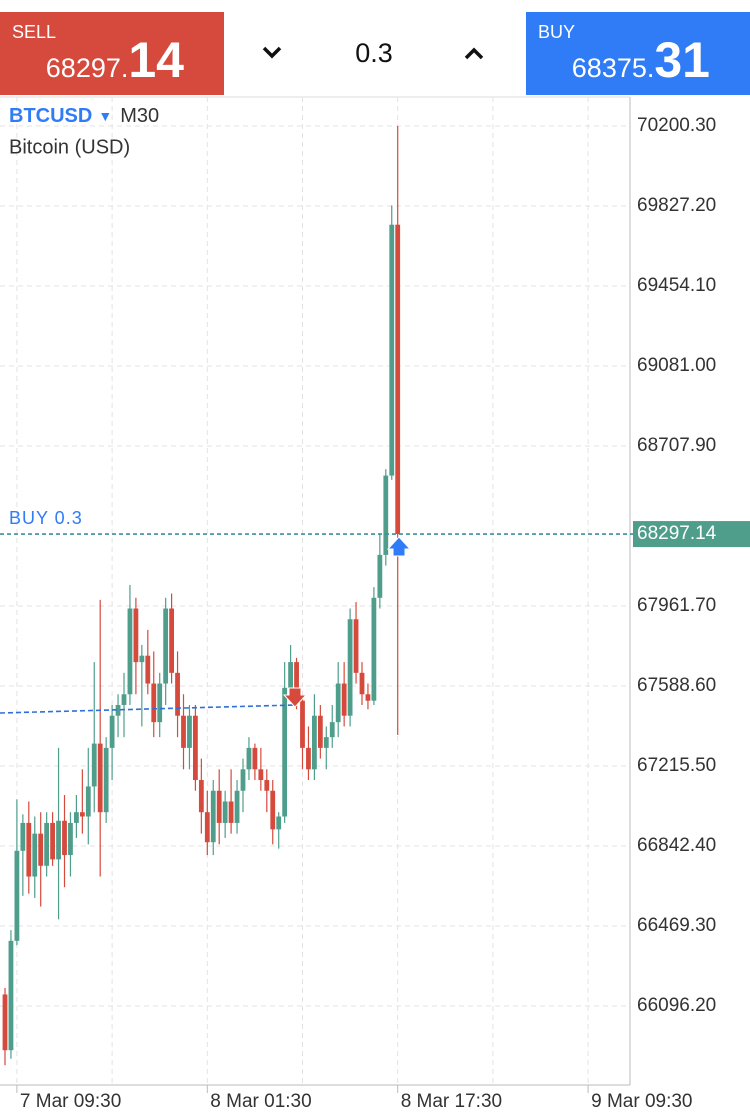 The height and width of the screenshot is (1117, 750). Describe the element at coordinates (46, 518) in the screenshot. I see `position-label: BUY 0.3` at that location.